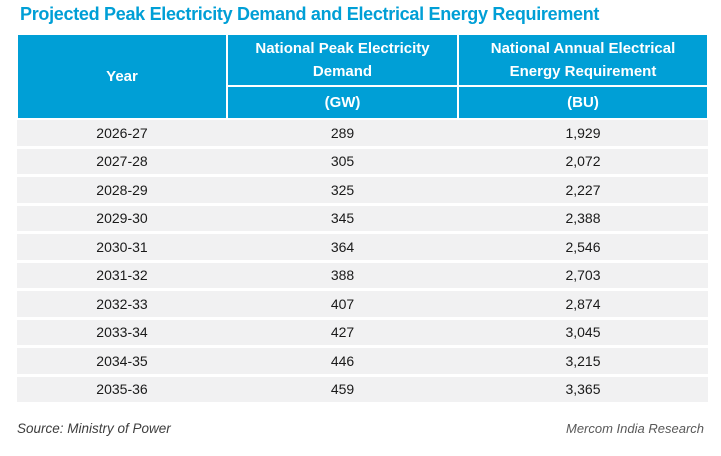  Describe the element at coordinates (342, 304) in the screenshot. I see `cell-gw: 407` at that location.